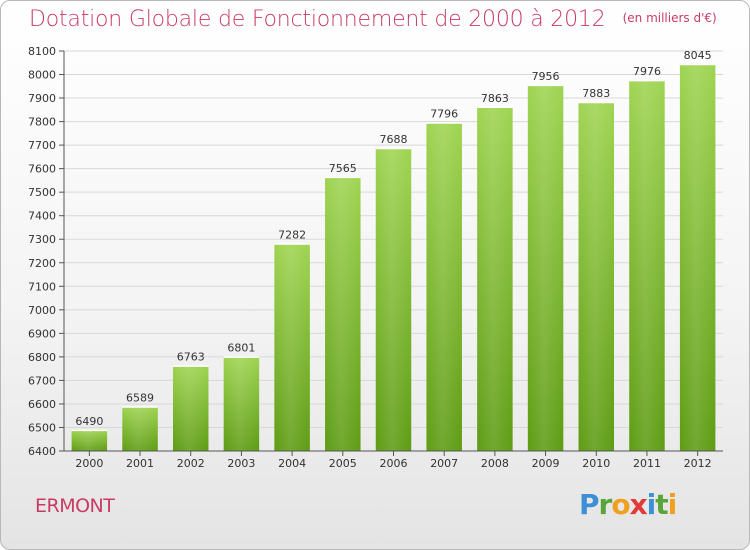 The height and width of the screenshot is (550, 750). I want to click on logo-letter: t, so click(661, 504).